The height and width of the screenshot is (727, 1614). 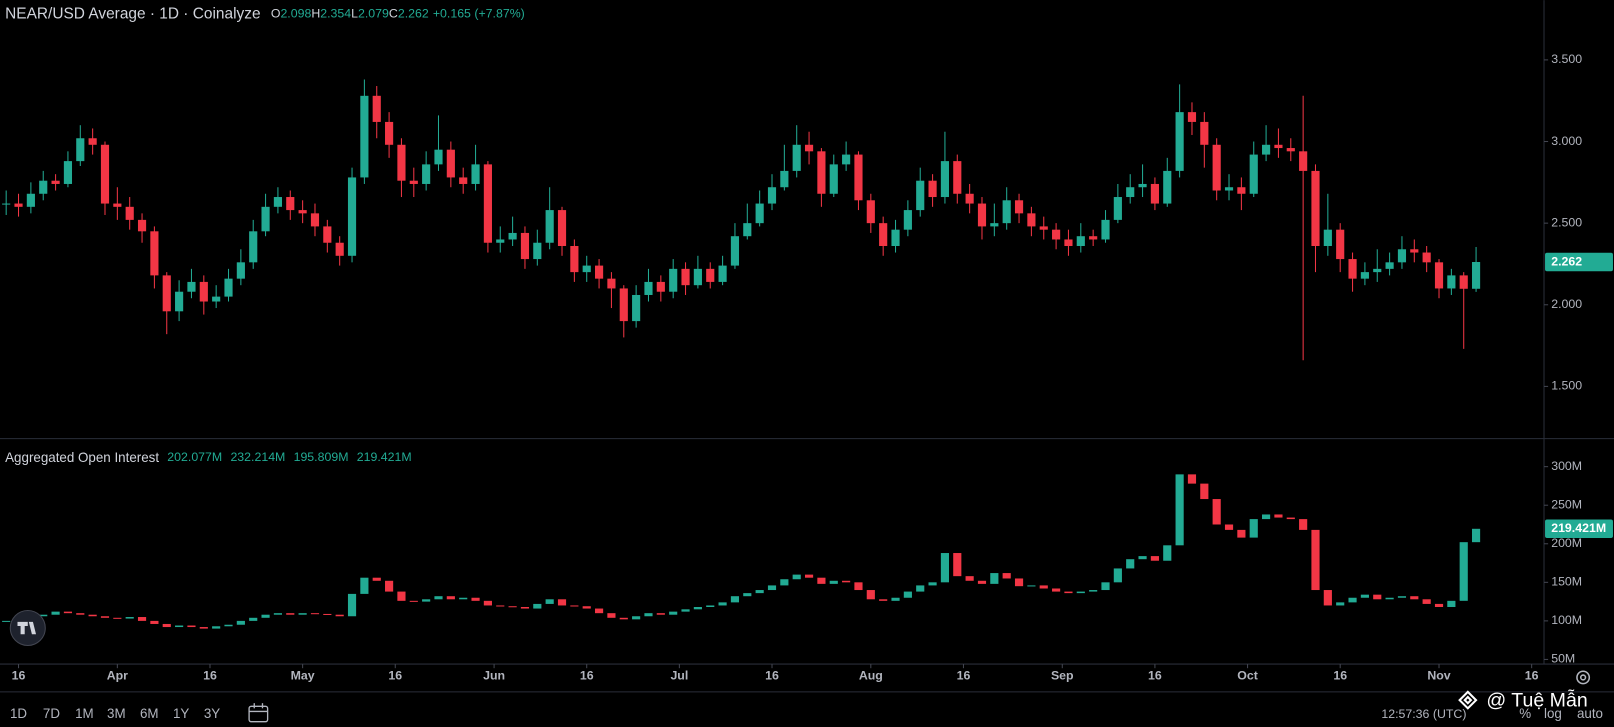 I want to click on range-button: 7D, so click(x=51, y=713).